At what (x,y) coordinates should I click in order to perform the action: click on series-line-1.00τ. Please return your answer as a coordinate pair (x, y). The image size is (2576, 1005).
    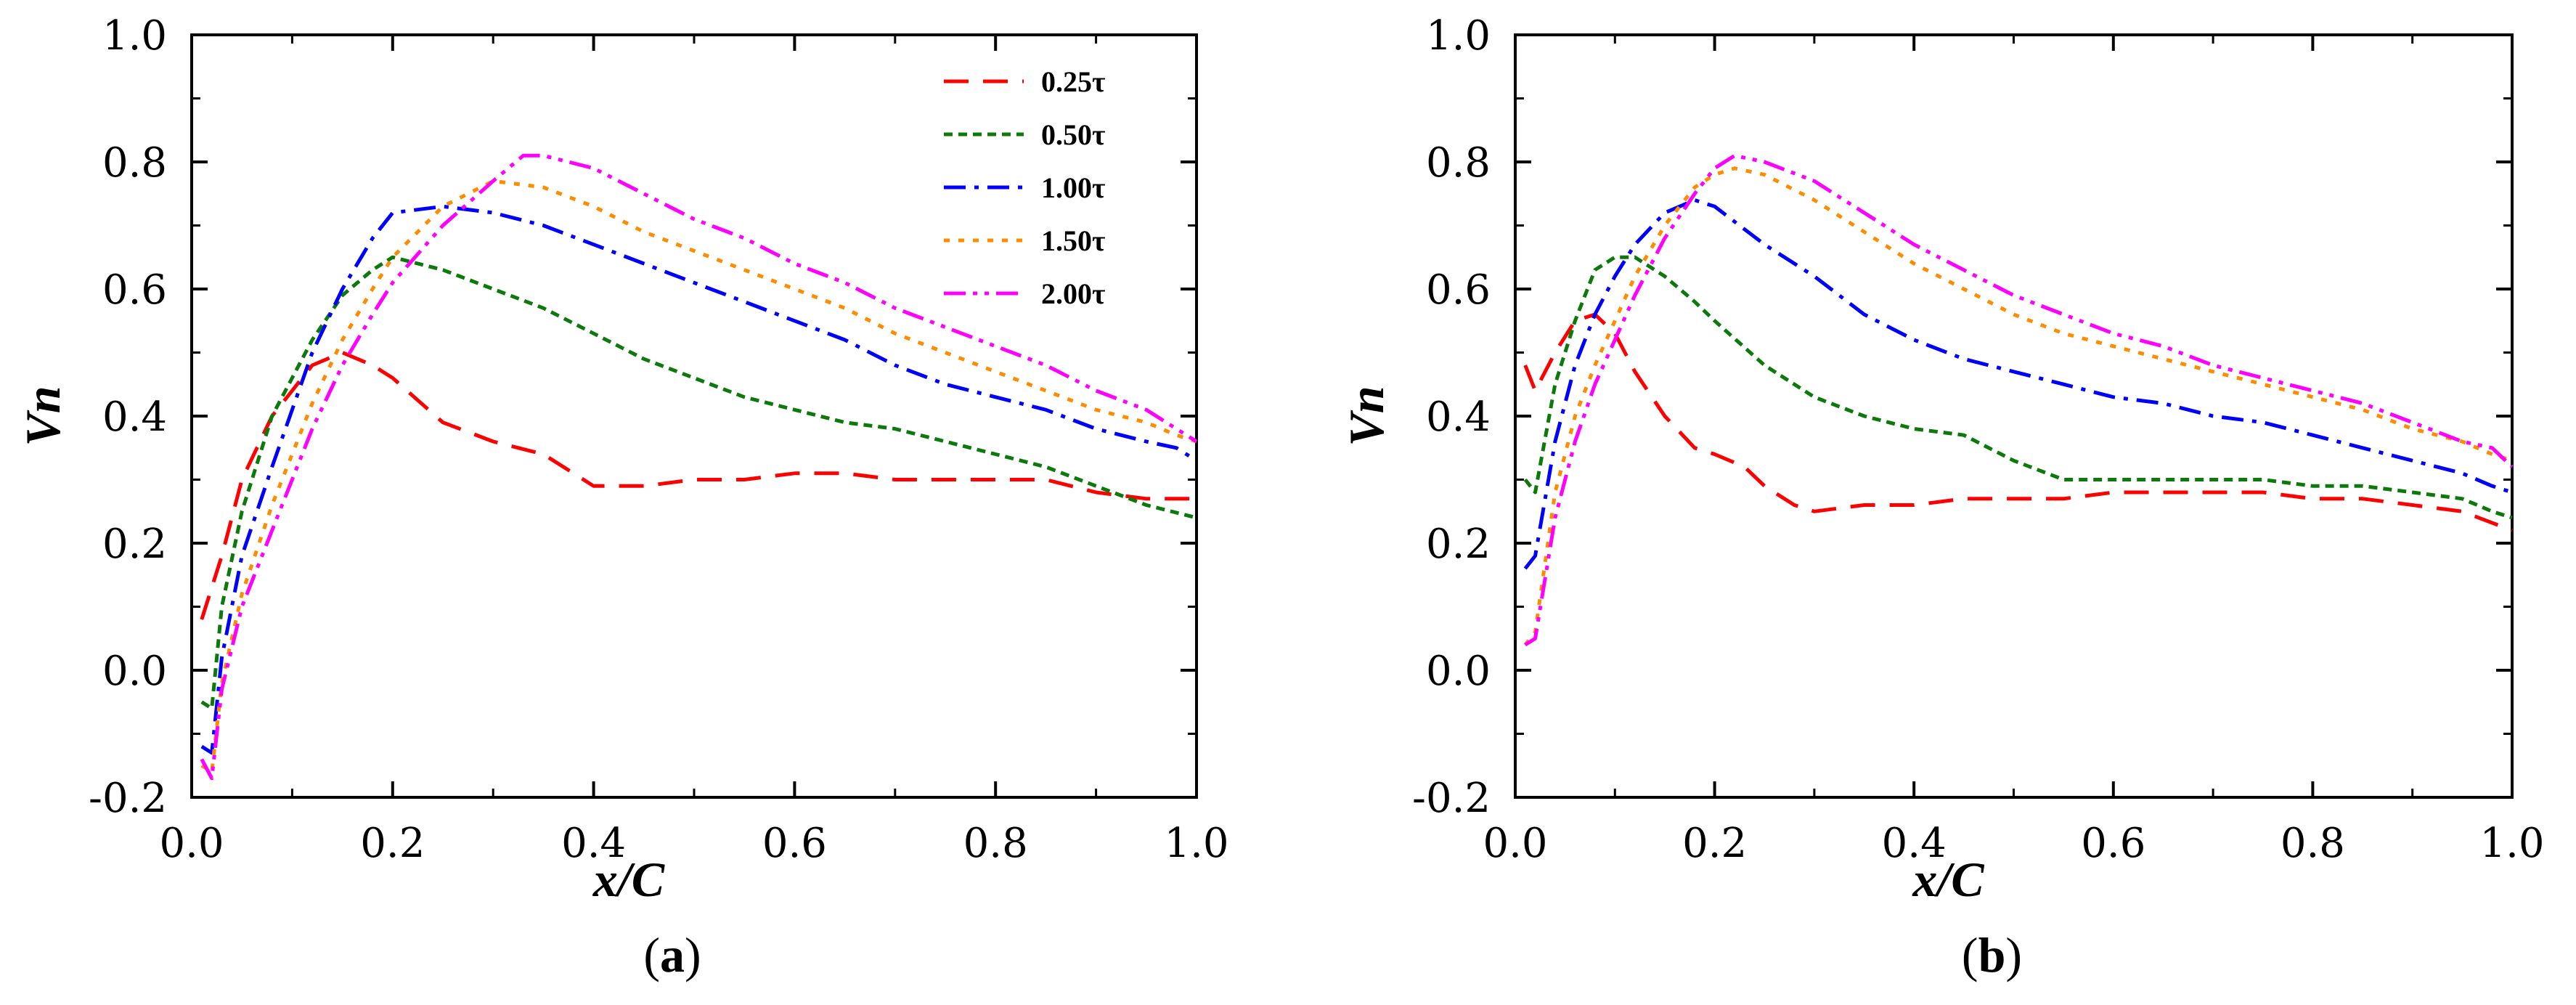
    Looking at the image, I should click on (2018, 384).